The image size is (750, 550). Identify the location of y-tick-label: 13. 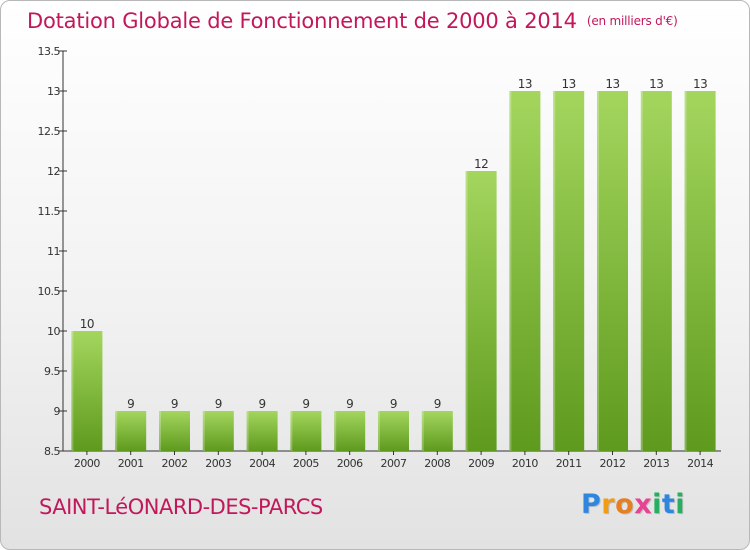
(53, 91).